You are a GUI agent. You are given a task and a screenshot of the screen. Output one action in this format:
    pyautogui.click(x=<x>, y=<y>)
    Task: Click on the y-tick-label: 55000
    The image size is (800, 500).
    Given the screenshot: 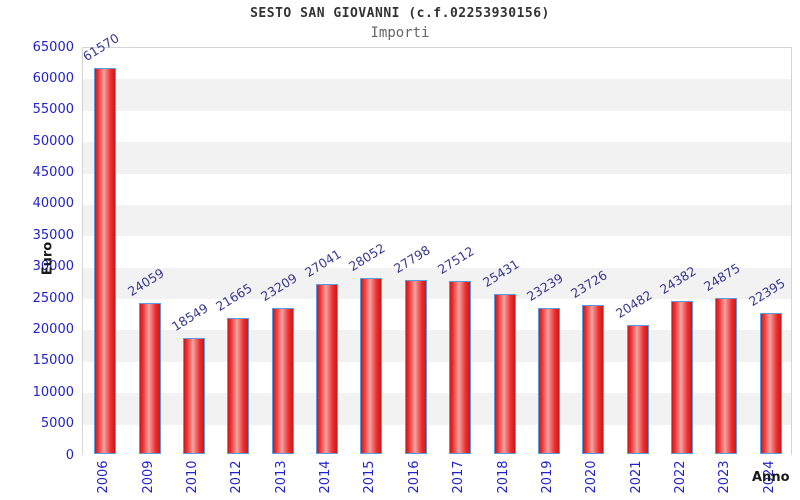 What is the action you would take?
    pyautogui.click(x=53, y=110)
    